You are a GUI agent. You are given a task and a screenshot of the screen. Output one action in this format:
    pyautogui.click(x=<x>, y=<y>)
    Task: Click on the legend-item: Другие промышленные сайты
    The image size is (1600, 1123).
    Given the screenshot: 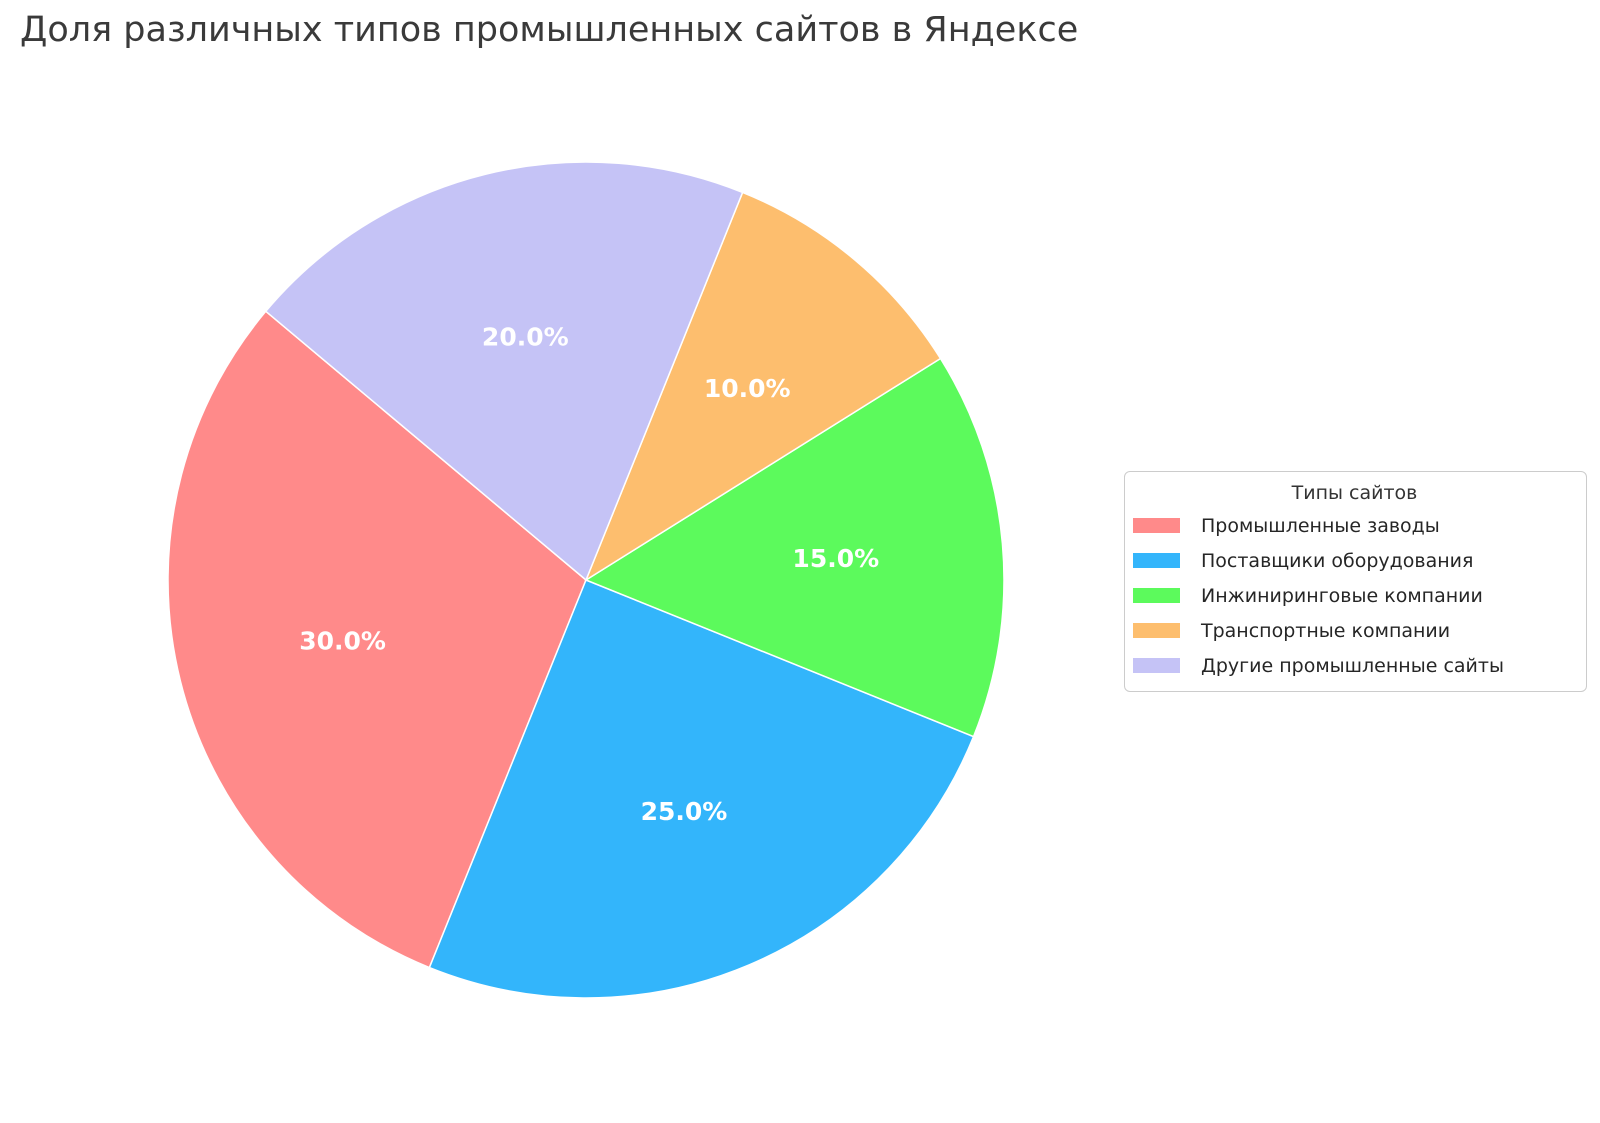 What is the action you would take?
    pyautogui.click(x=1354, y=665)
    